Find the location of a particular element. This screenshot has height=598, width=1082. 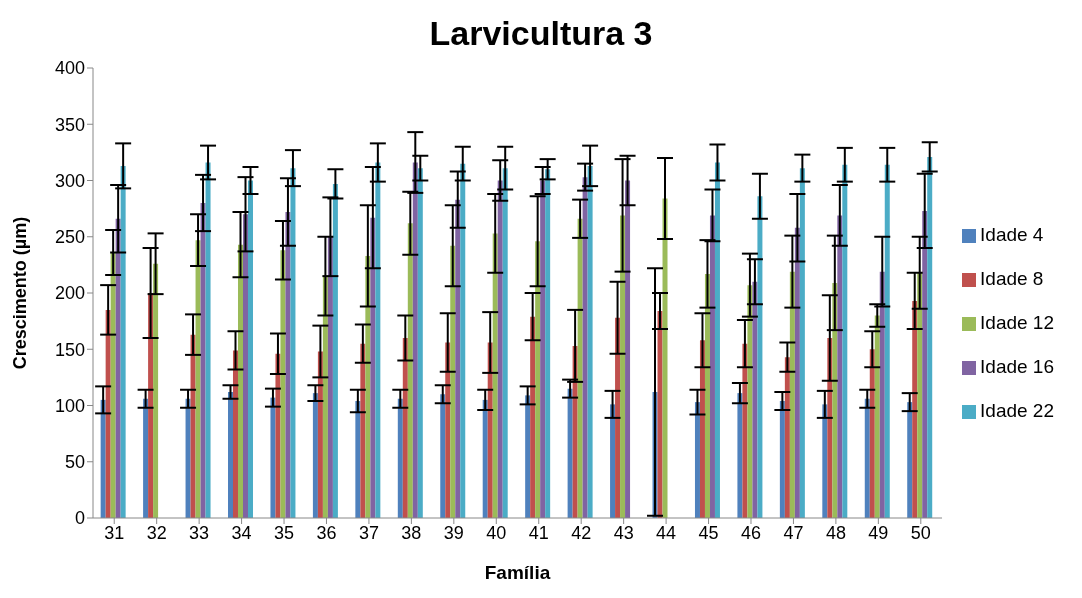

x-tick-label: 44 is located at coordinates (666, 532).